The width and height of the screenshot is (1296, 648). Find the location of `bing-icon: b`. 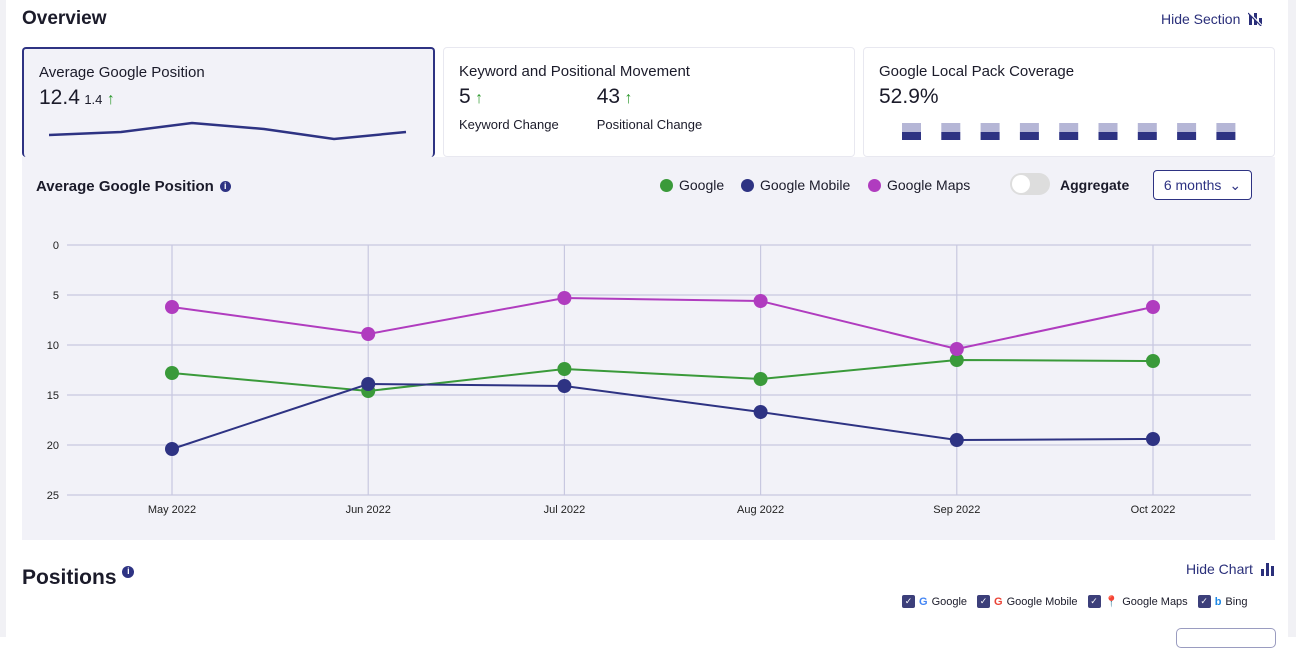

bing-icon: b is located at coordinates (1218, 601).